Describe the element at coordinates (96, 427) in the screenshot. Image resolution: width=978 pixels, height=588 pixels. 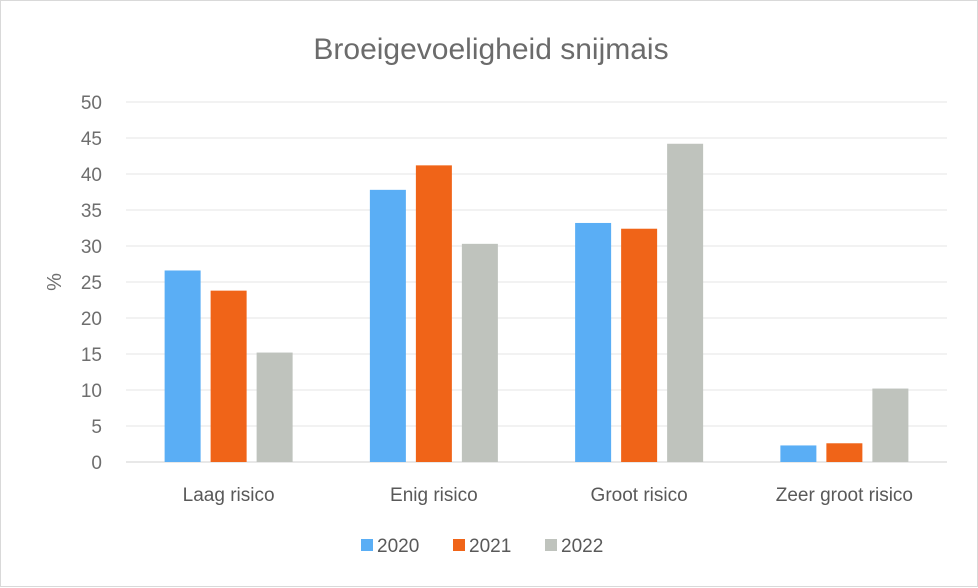
I see `y-tick-label: 5` at that location.